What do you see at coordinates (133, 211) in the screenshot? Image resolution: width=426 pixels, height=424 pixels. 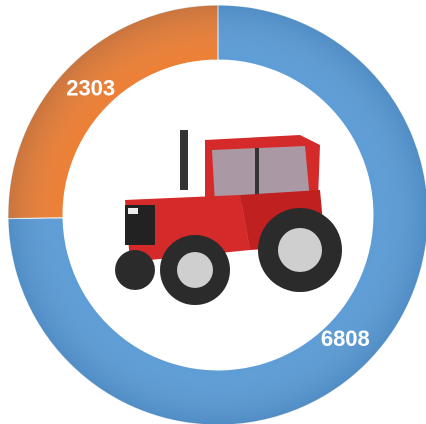 I see `headlight` at bounding box center [133, 211].